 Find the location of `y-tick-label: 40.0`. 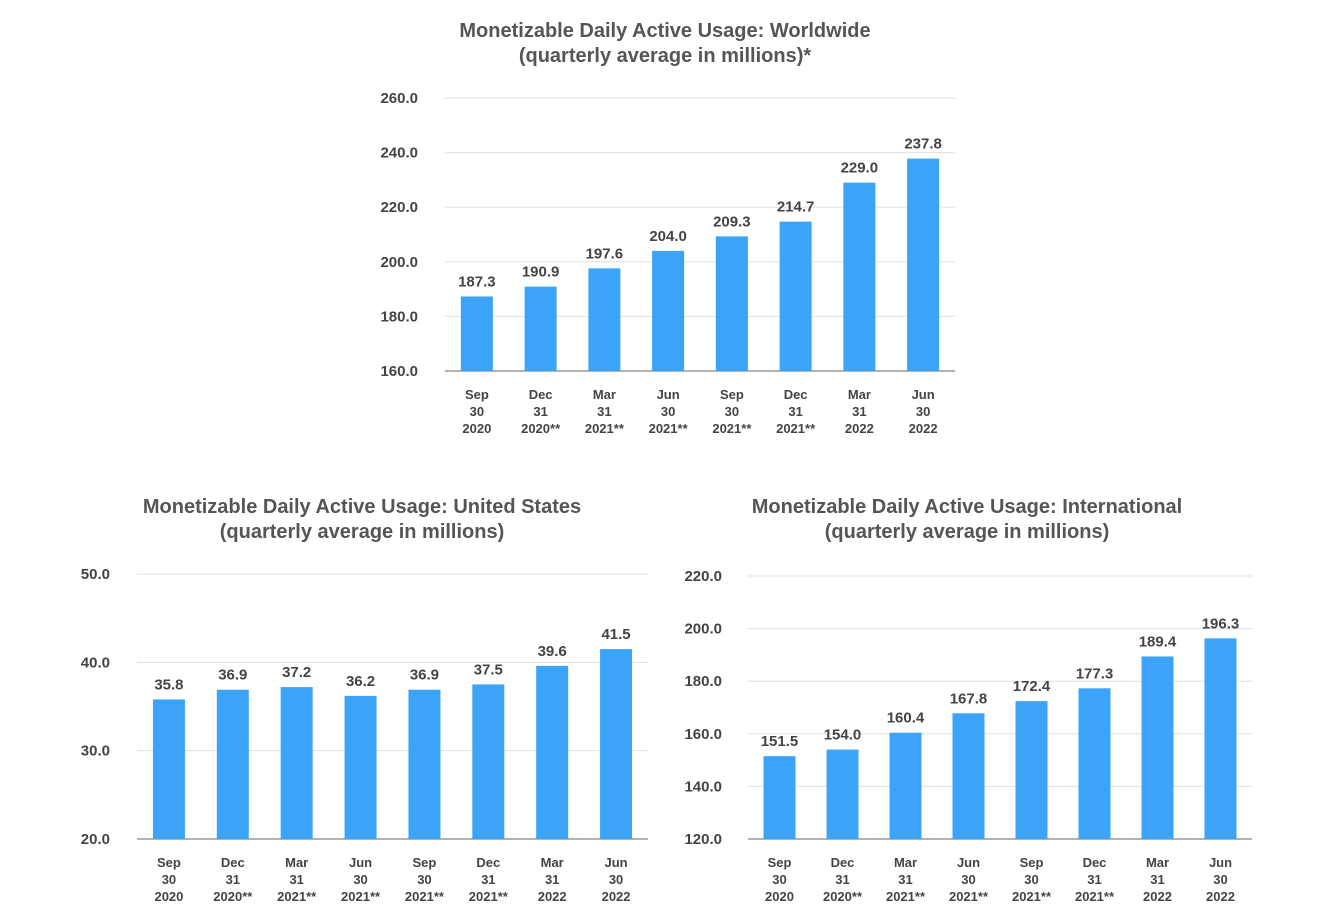

y-tick-label: 40.0 is located at coordinates (95, 662).